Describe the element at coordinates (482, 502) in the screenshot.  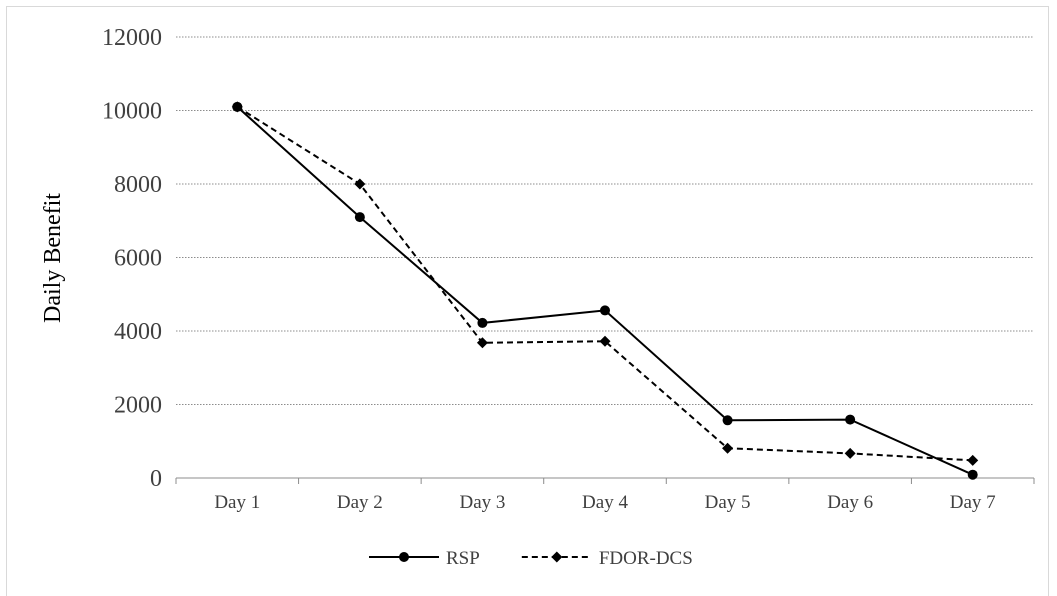
I see `x-tick-label: Day 3` at that location.